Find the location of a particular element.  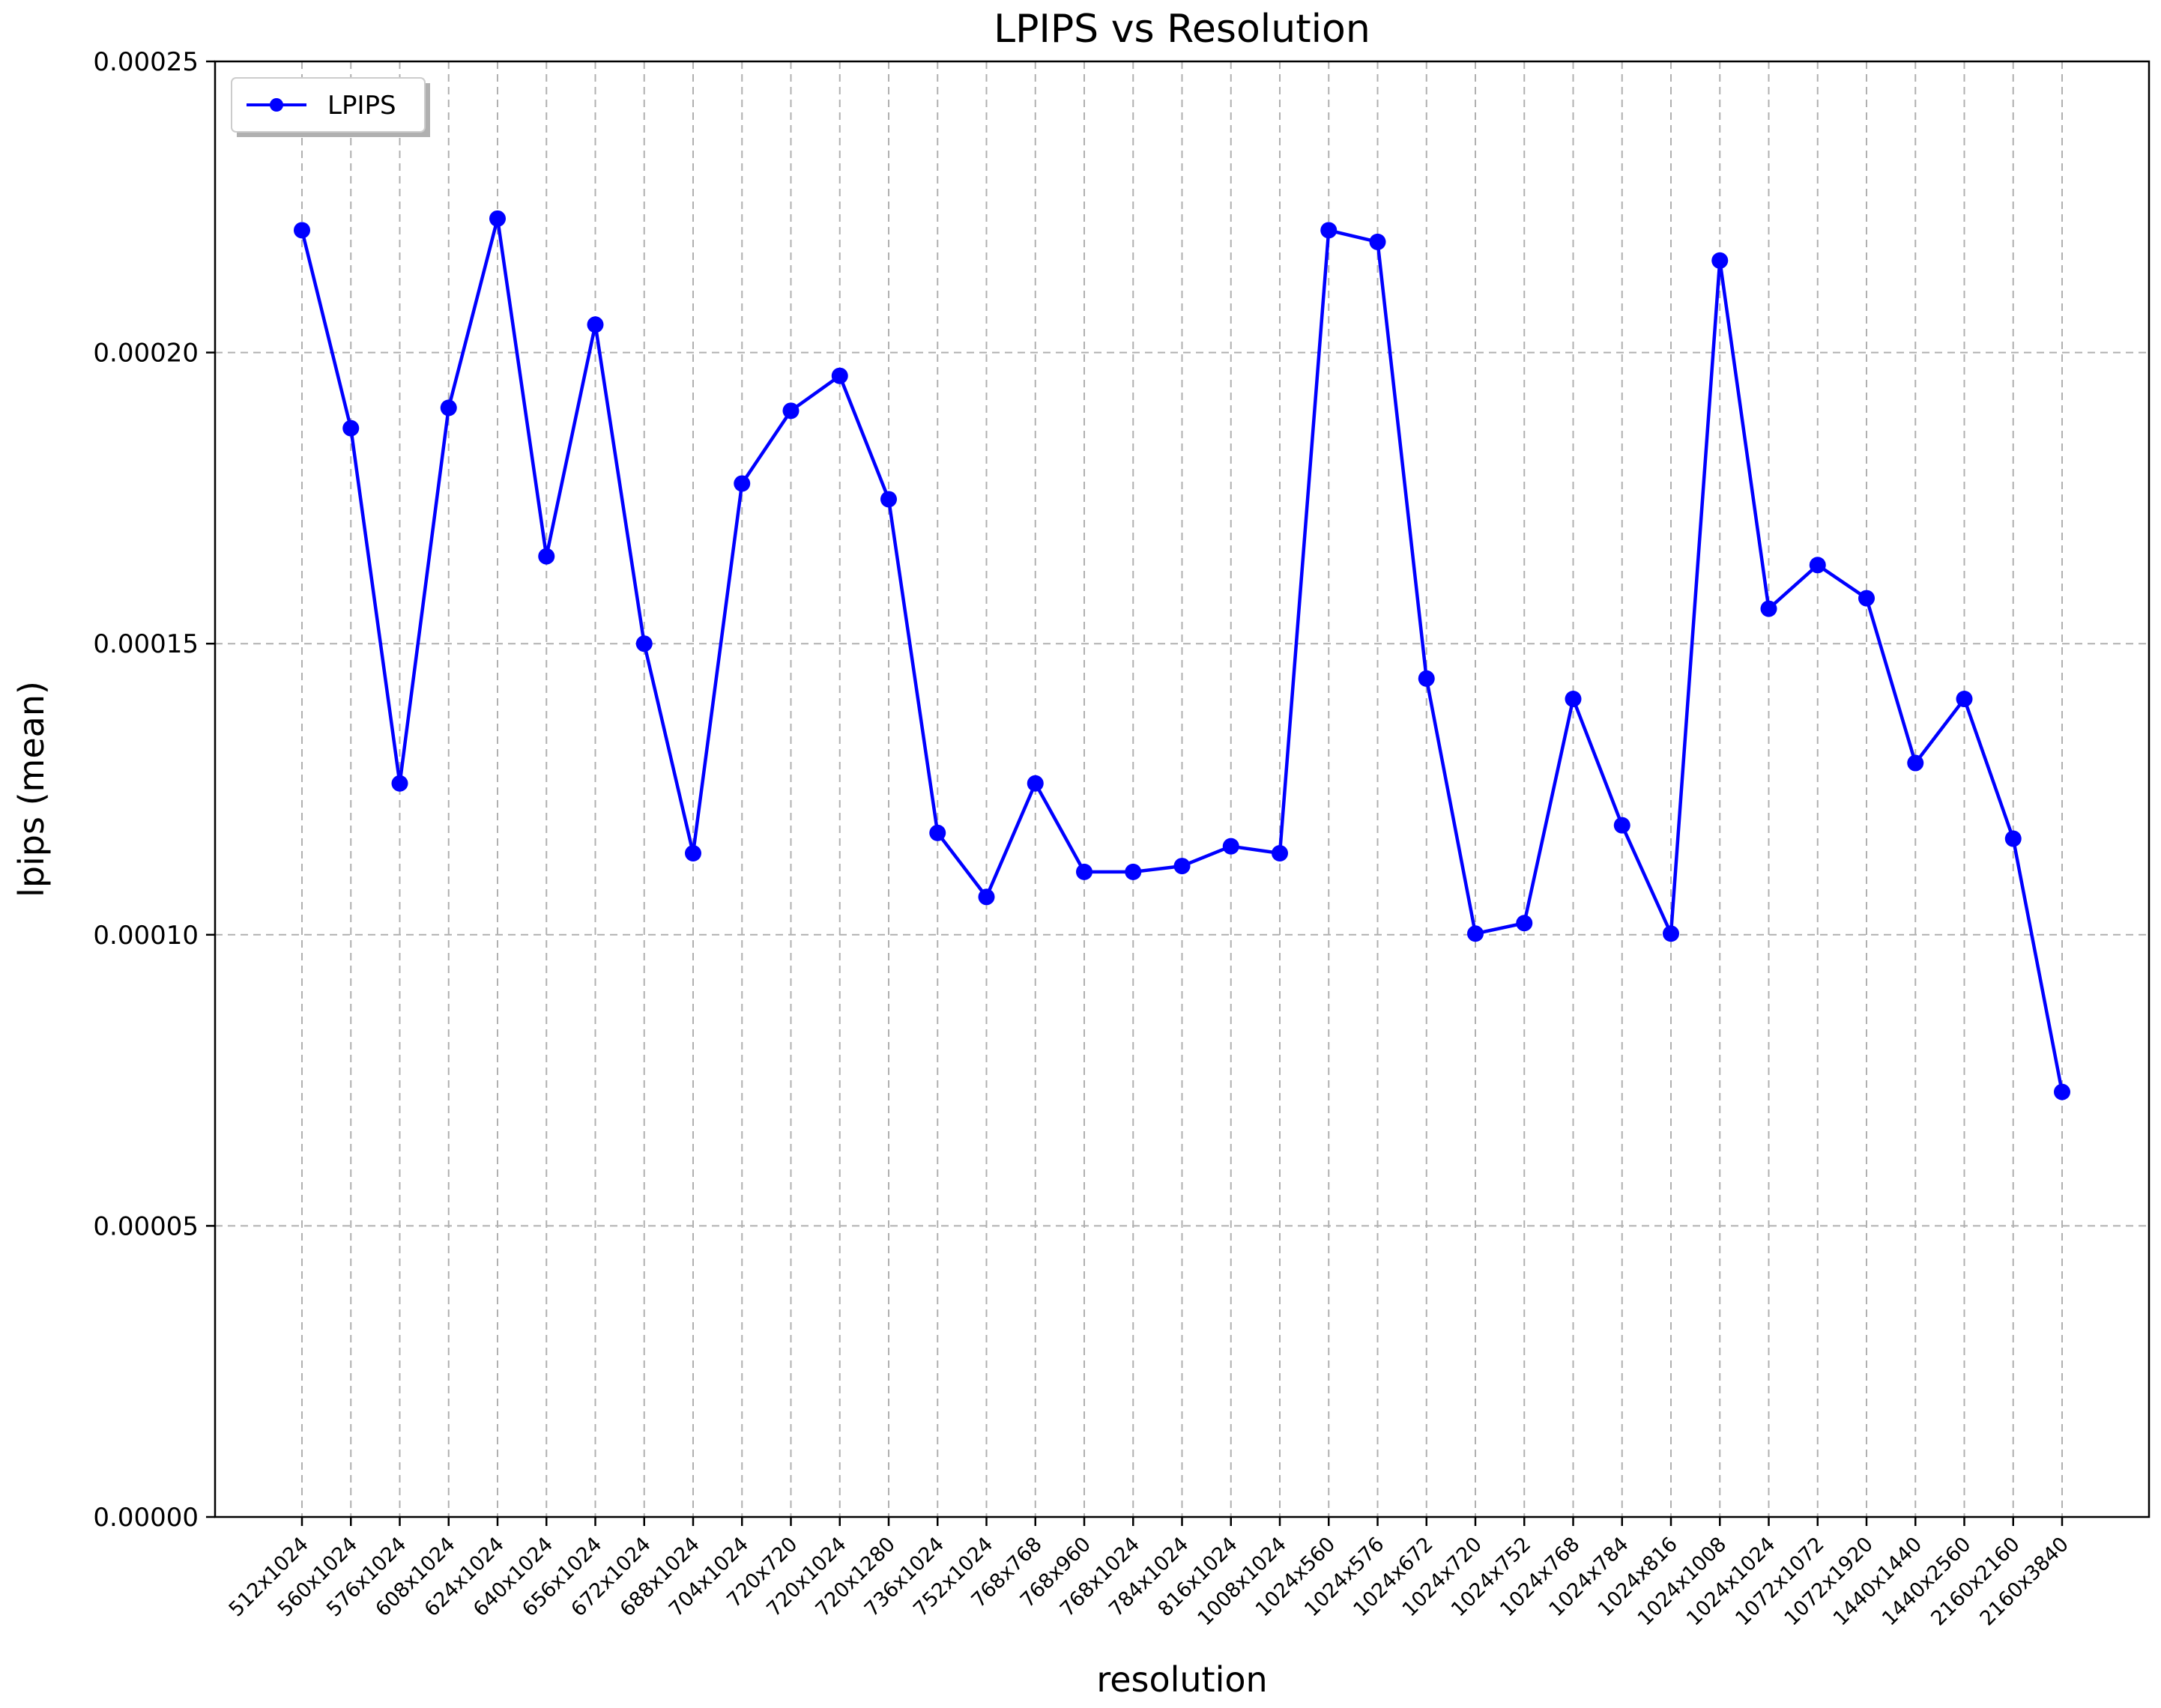

legend: LPIPS is located at coordinates (330, 107).